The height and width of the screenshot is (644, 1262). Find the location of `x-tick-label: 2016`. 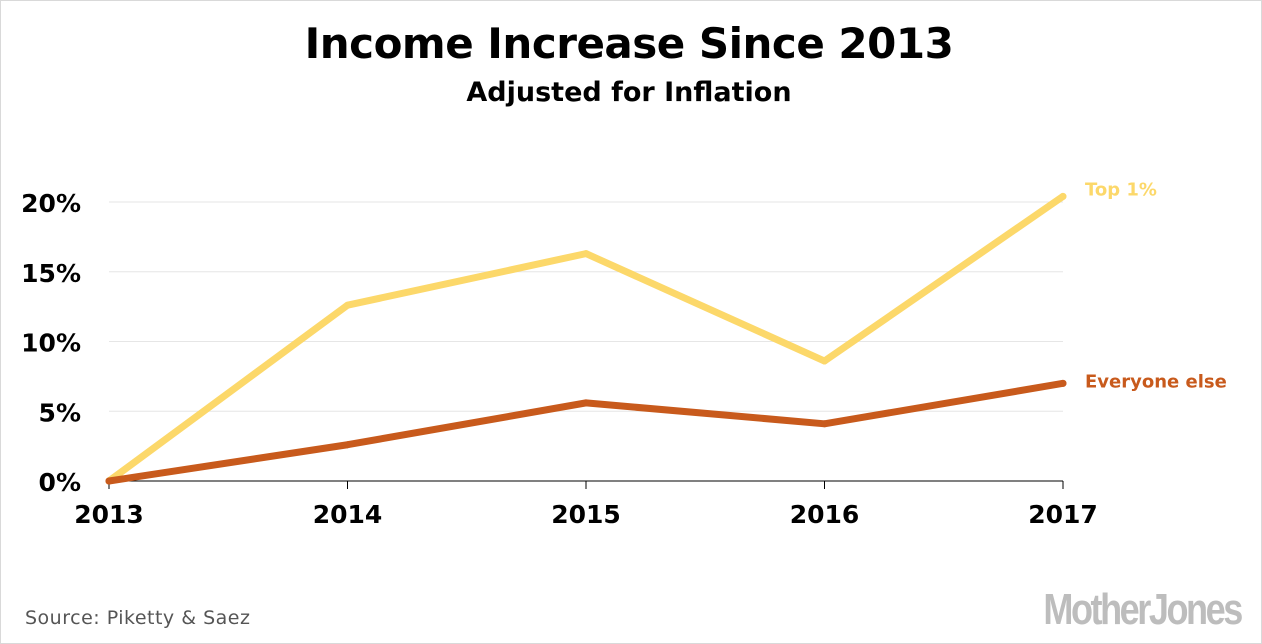

x-tick-label: 2016 is located at coordinates (825, 514).